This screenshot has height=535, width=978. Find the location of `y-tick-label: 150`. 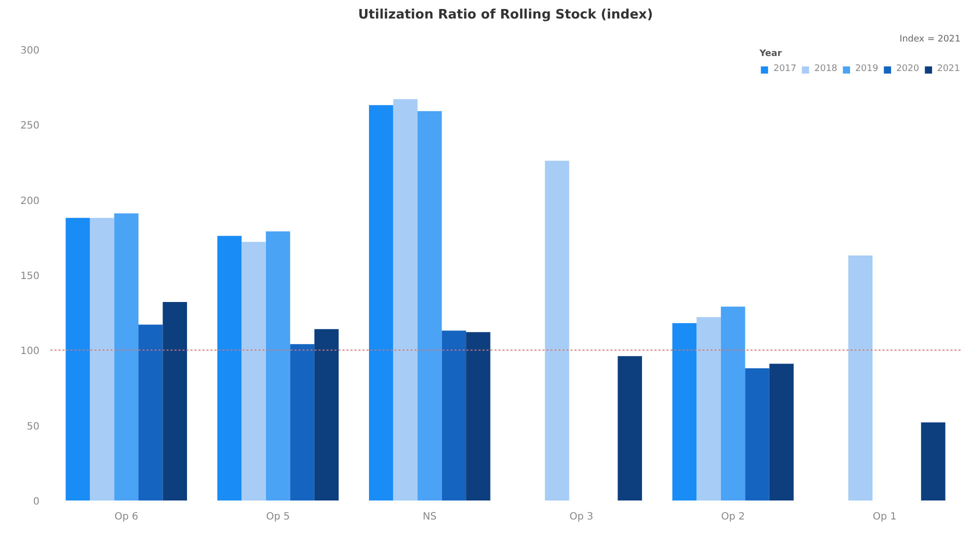

y-tick-label: 150 is located at coordinates (30, 276).